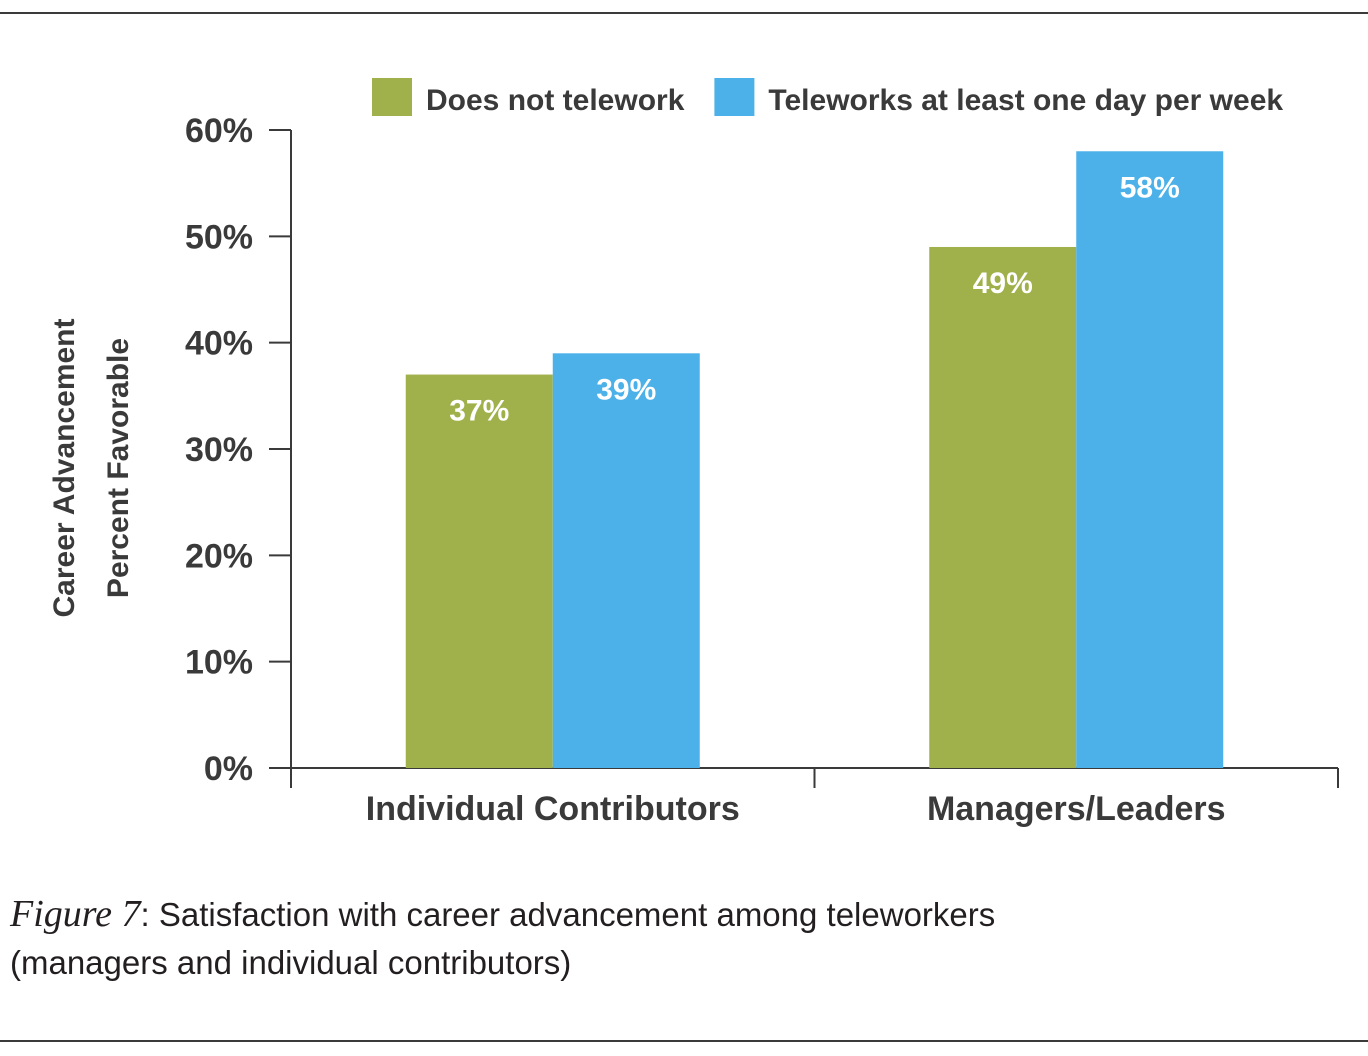  Describe the element at coordinates (219, 237) in the screenshot. I see `y-tick-label: 50%` at that location.